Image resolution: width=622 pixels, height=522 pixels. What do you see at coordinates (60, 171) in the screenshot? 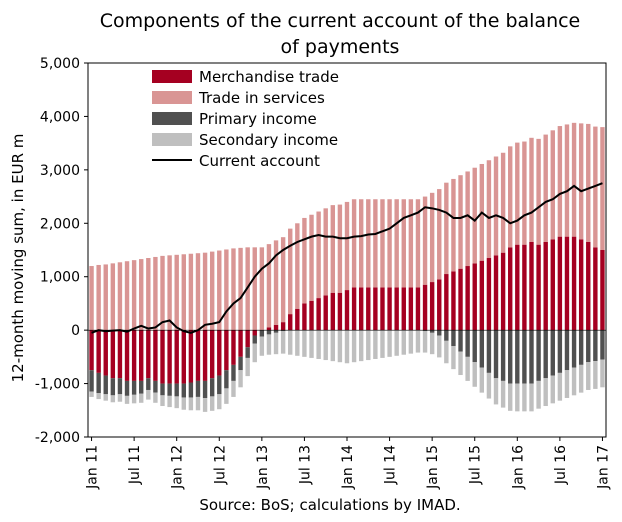
I see `y-tick-label: 3,000` at bounding box center [60, 171].